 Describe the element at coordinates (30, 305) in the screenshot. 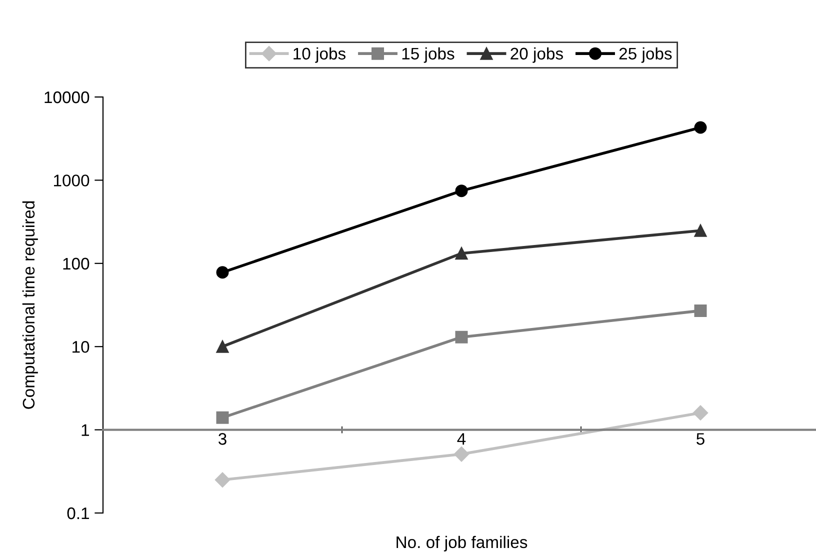

I see `y-axis-title: Computational time required` at that location.